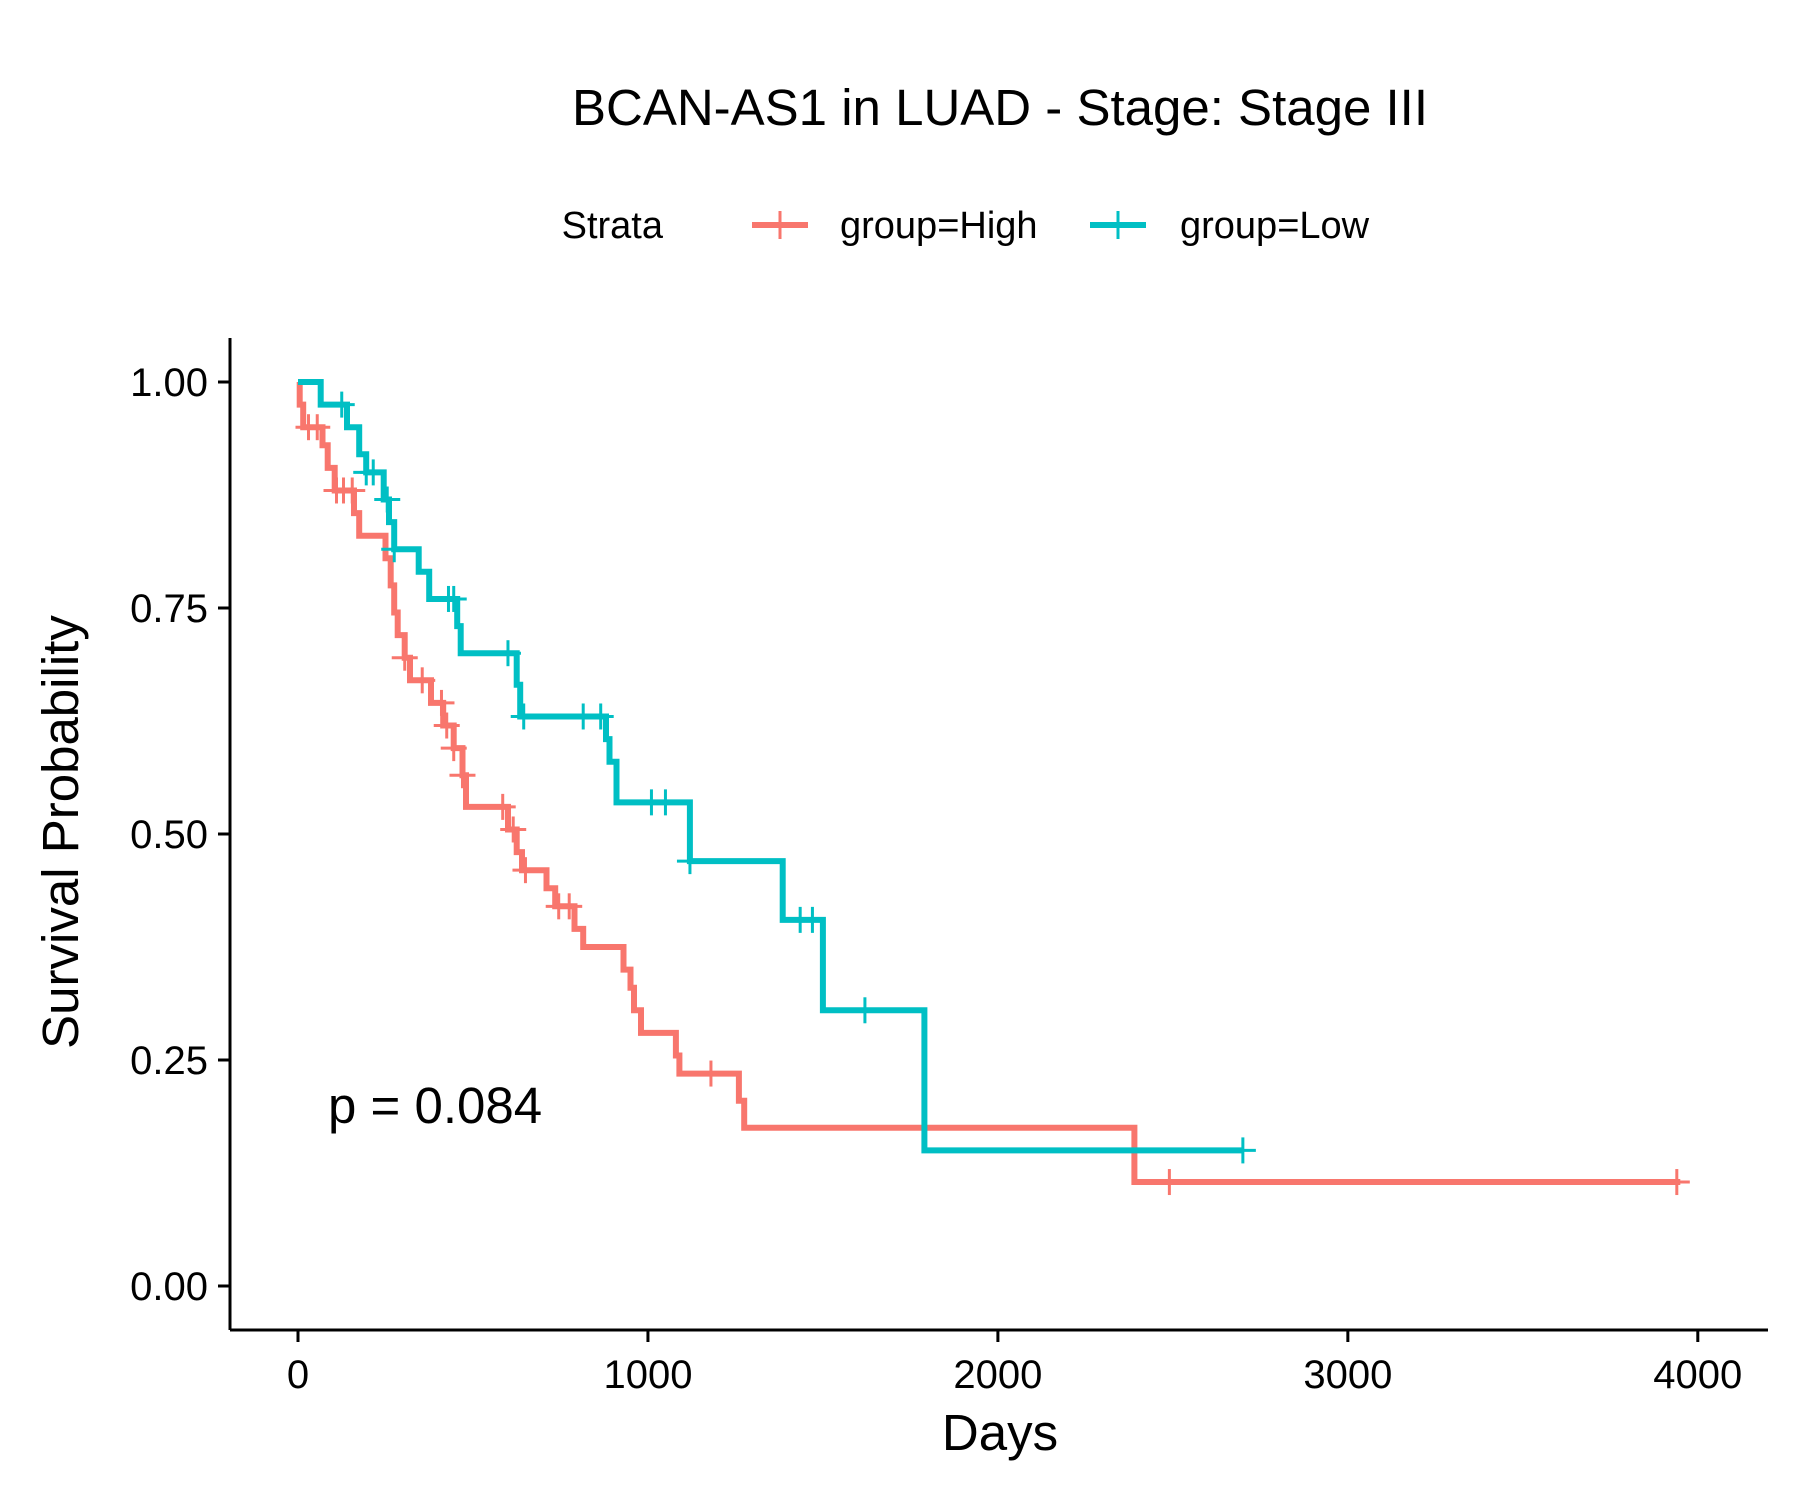  I want to click on p-value-annotation: p = 0.084, so click(435, 1105).